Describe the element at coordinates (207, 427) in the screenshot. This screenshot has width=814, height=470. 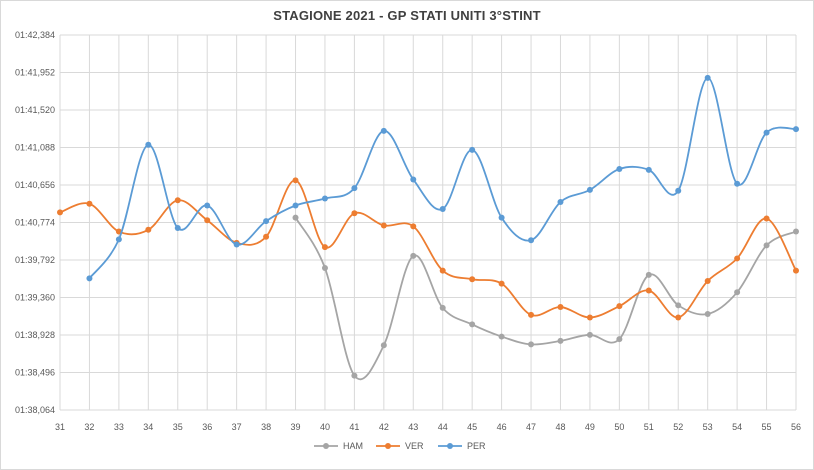
I see `x-tick-label: 36` at that location.